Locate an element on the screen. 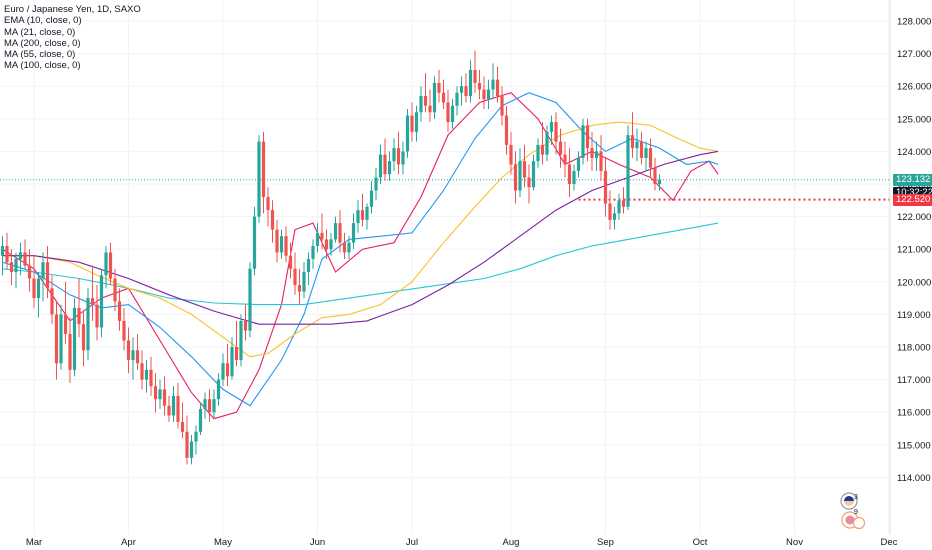  y-tick-label: 117.000 is located at coordinates (914, 380).